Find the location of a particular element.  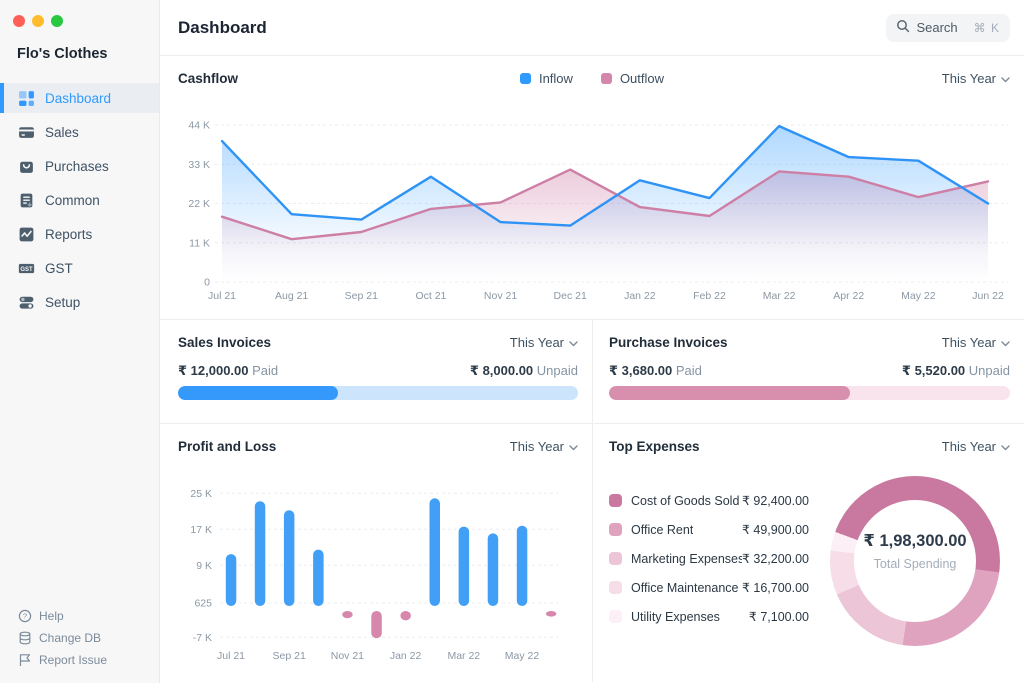

expense-amount: ₹ 7,100.00 is located at coordinates (778, 617).